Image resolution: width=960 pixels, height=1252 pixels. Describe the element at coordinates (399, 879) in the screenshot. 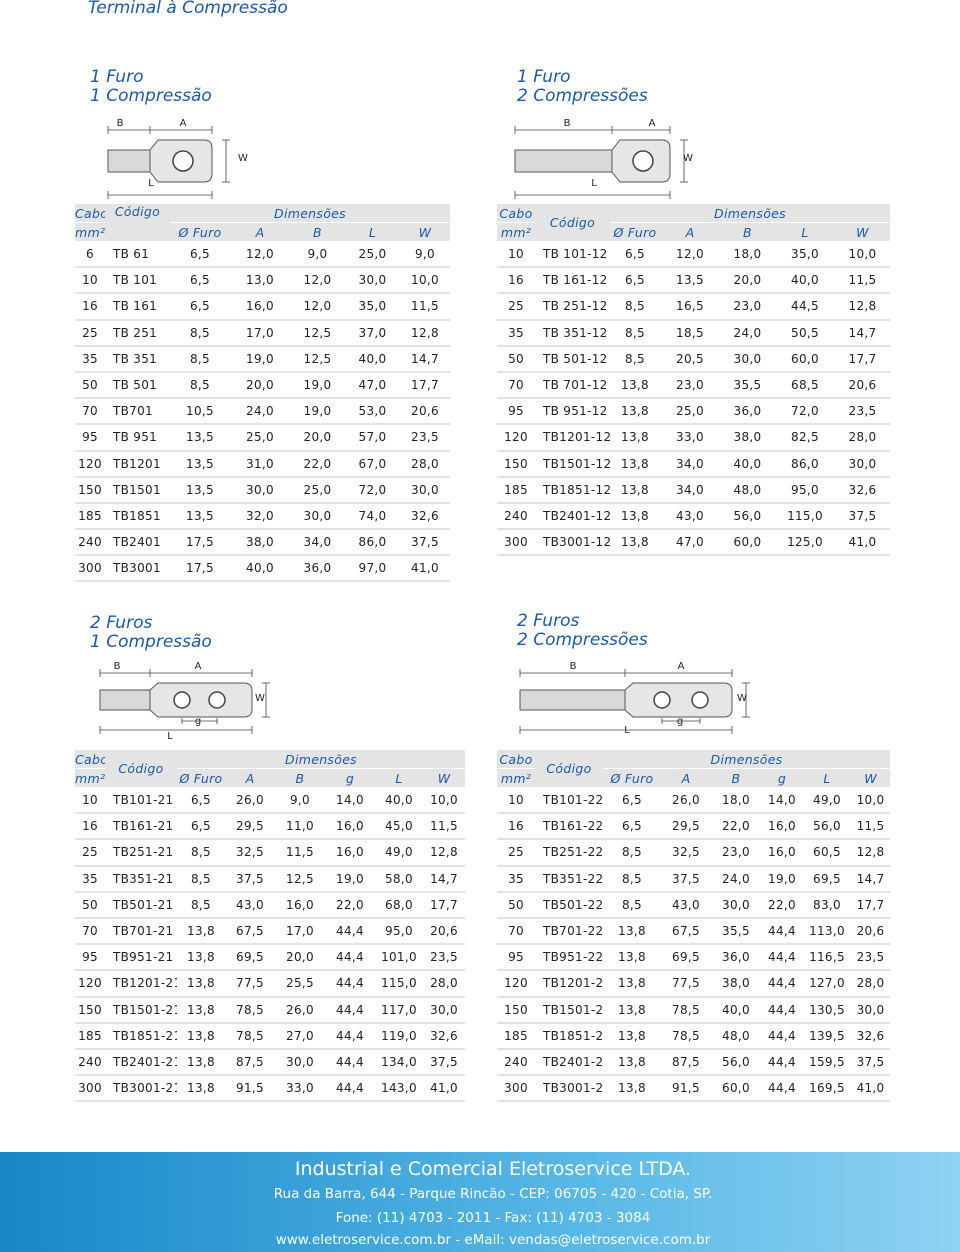

I see `table-cell: 58,0` at that location.